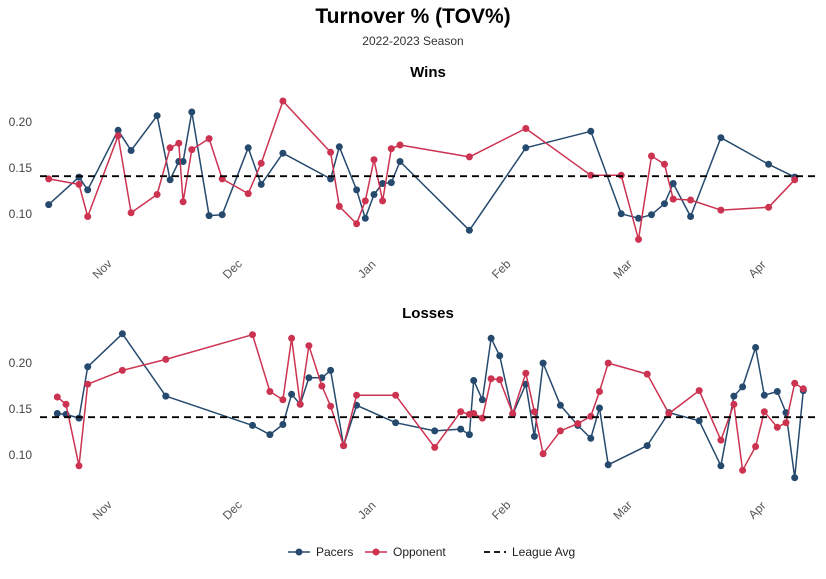  What do you see at coordinates (419, 552) in the screenshot?
I see `legend-opponent-label: Opponent` at bounding box center [419, 552].